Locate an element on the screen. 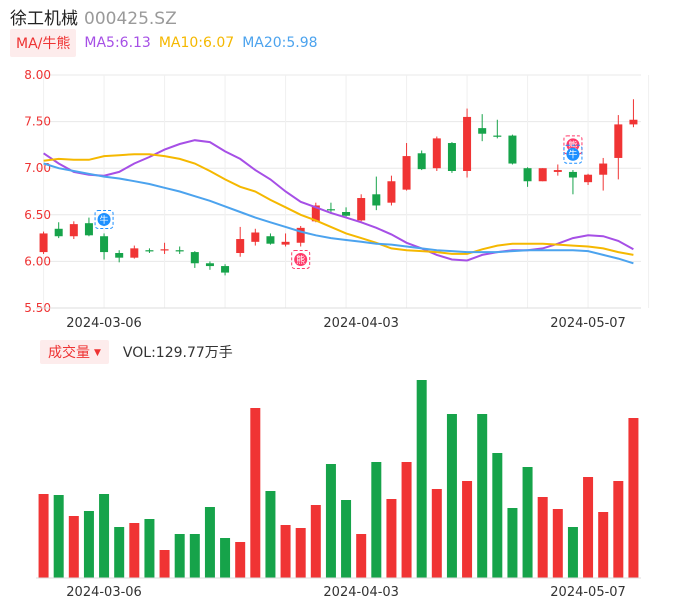 Image resolution: width=686 pixels, height=606 pixels. ma20-legend: MA20:5.98 is located at coordinates (280, 43).